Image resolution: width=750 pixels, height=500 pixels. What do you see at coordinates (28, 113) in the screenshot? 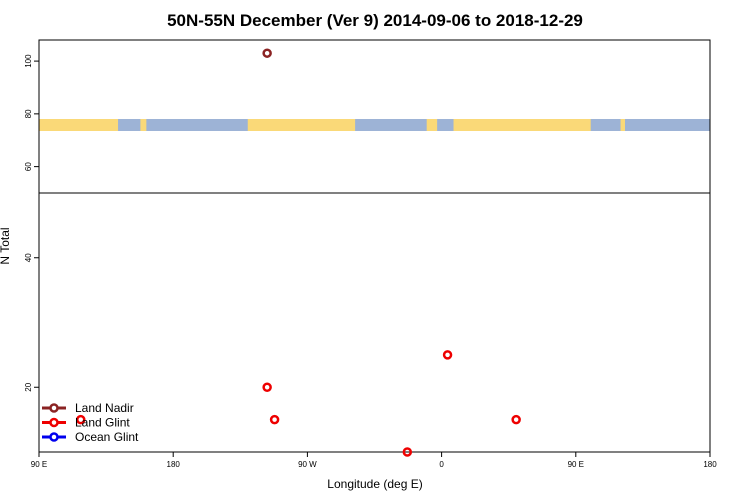
I see `y-tick-upper-80-label: 80` at bounding box center [28, 113].